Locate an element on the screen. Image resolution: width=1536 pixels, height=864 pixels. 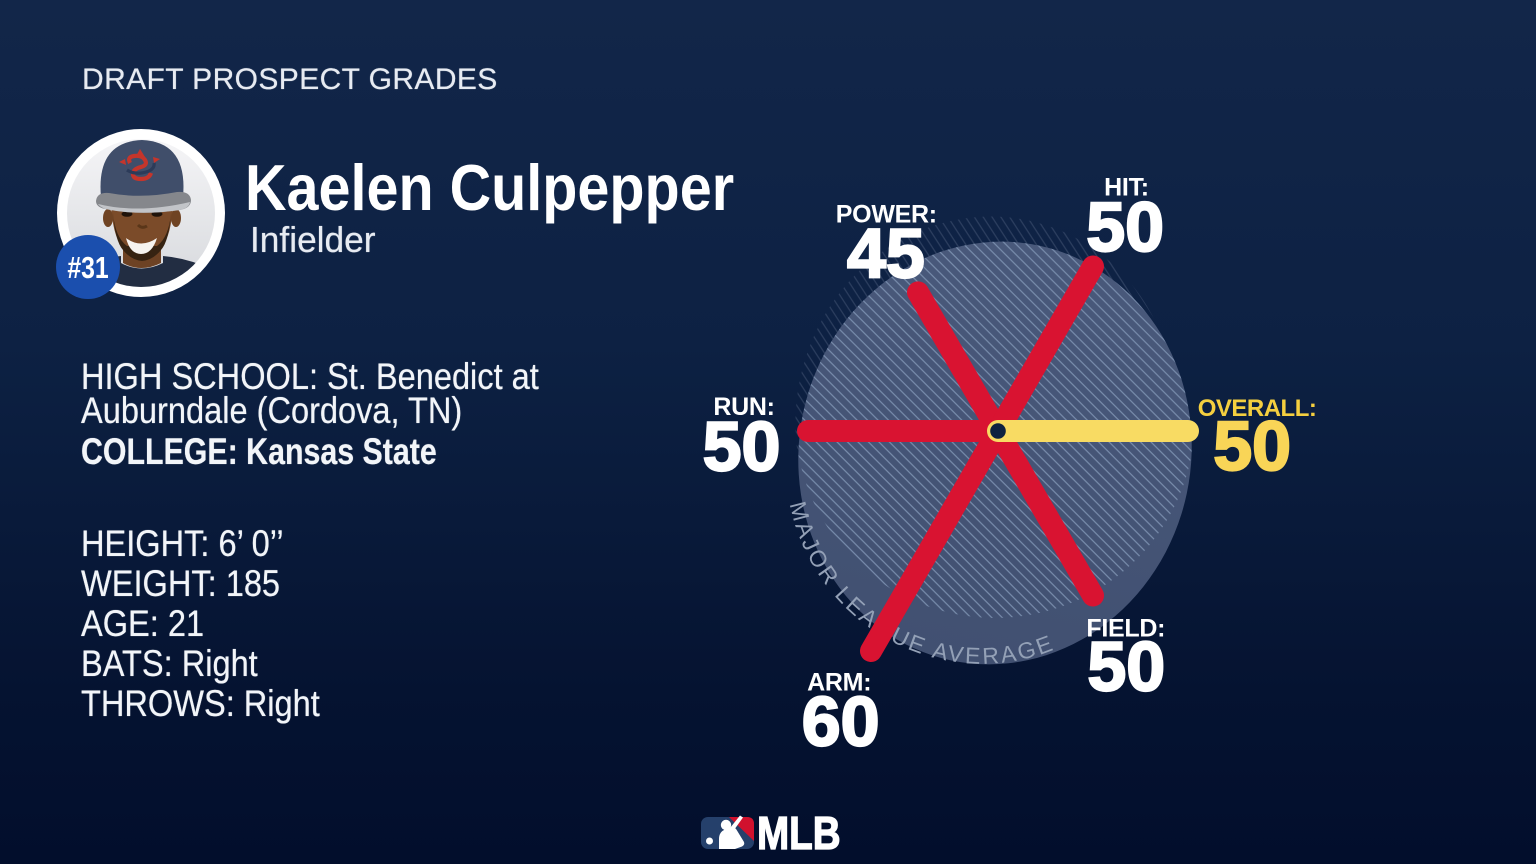
svg-text: 45 is located at coordinates (886, 253).